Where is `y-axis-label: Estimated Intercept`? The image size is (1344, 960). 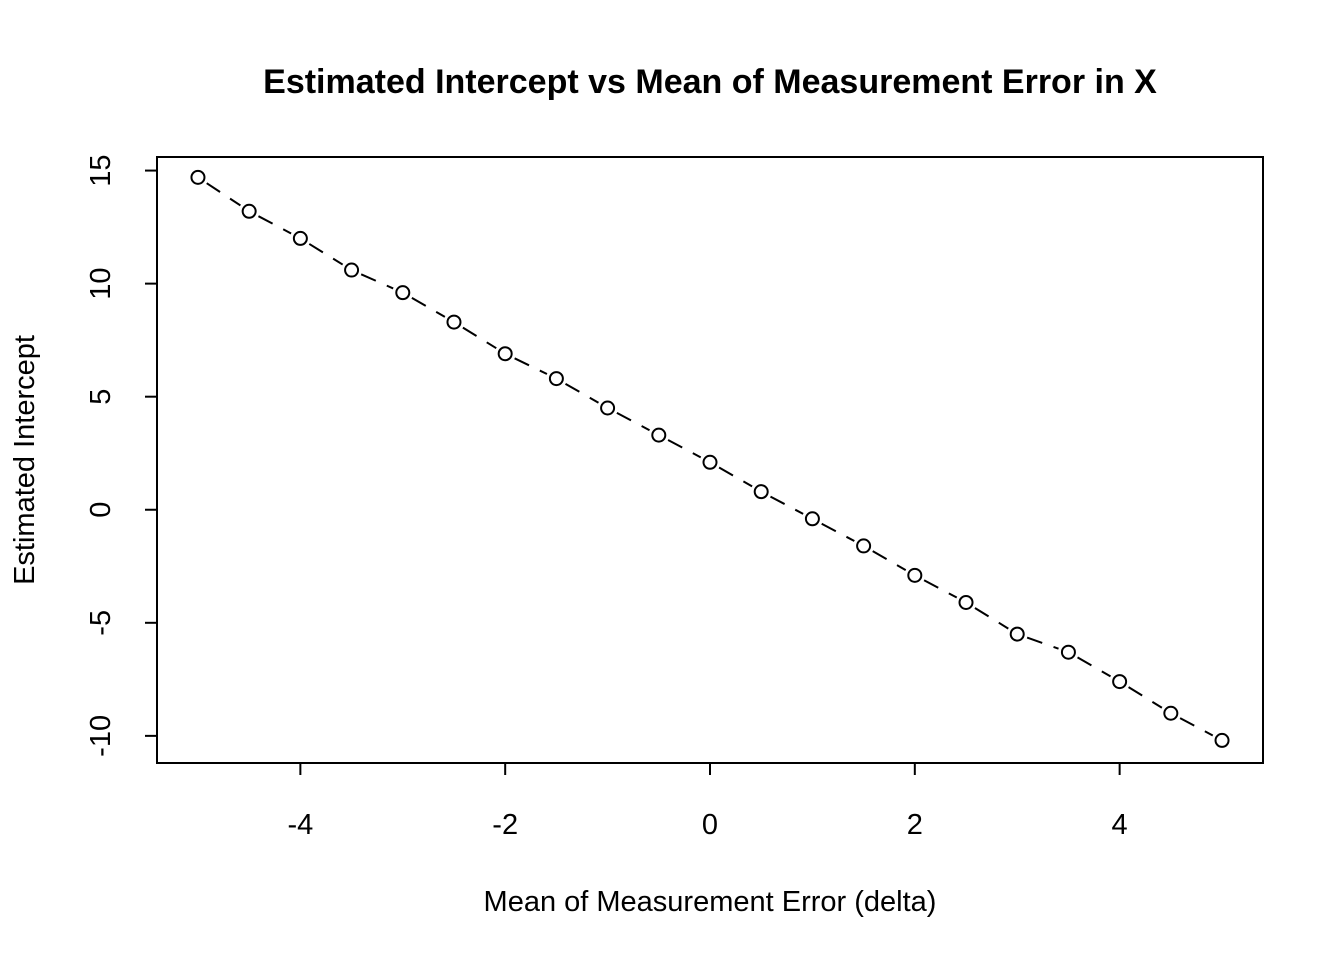 y-axis-label: Estimated Intercept is located at coordinates (25, 460).